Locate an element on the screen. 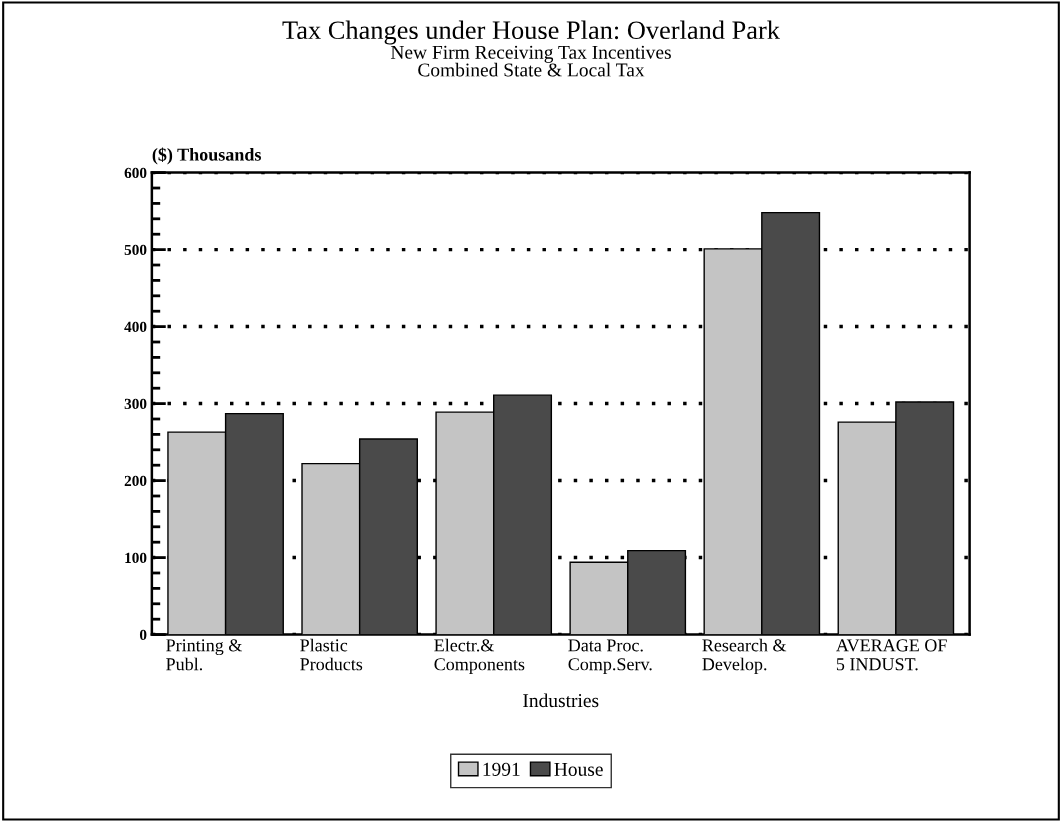 Image resolution: width=1062 pixels, height=822 pixels. x-tick-label: Data Proc. Comp.Serv. is located at coordinates (610, 656).